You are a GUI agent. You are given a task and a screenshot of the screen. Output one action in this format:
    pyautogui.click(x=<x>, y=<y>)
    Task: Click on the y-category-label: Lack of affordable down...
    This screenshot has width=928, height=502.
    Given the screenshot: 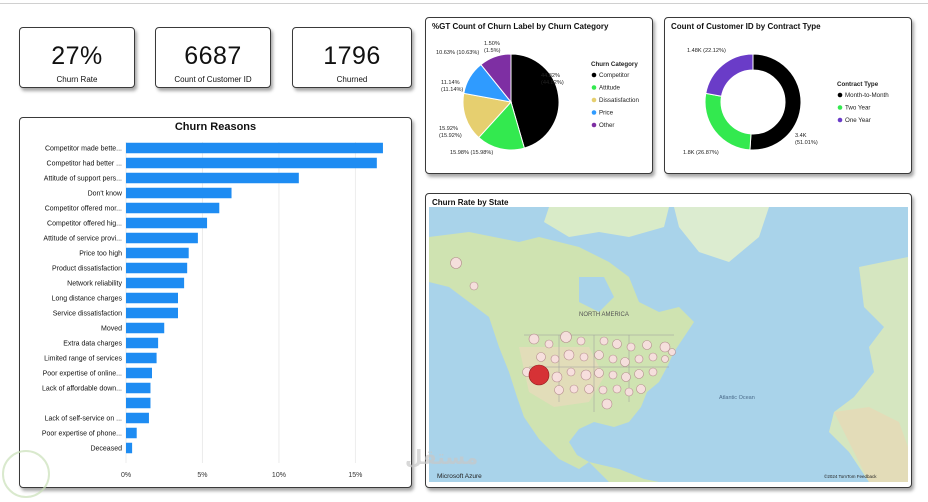 What is the action you would take?
    pyautogui.click(x=82, y=389)
    